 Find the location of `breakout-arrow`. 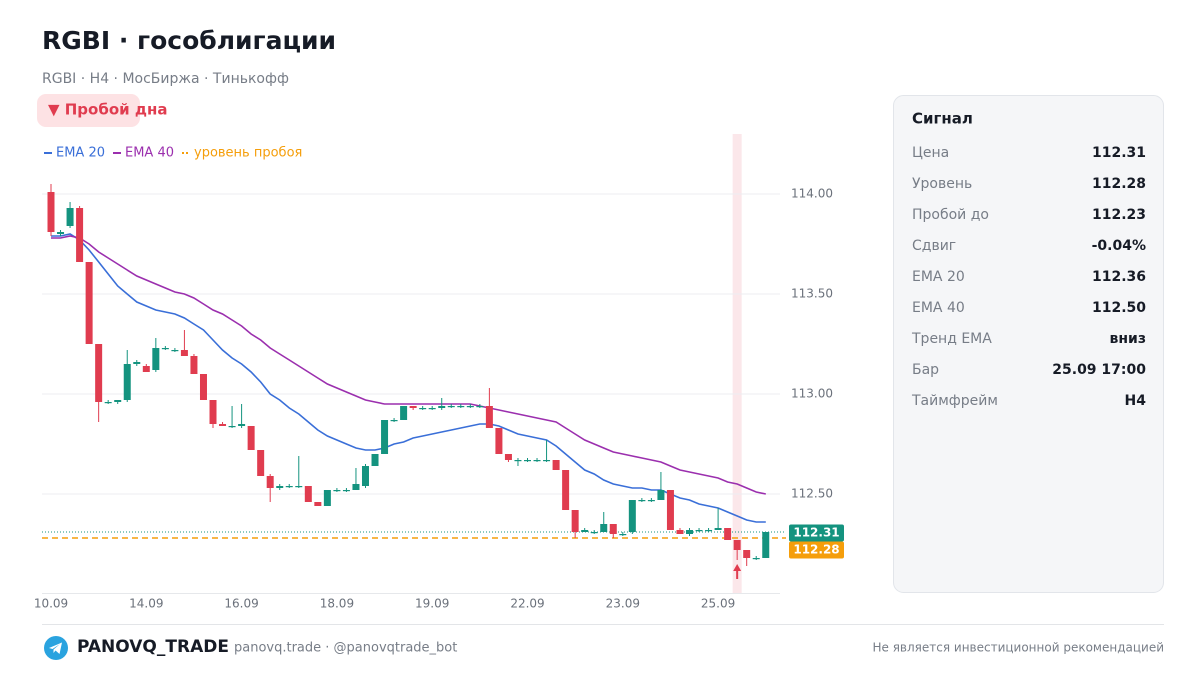

breakout-arrow is located at coordinates (737, 571).